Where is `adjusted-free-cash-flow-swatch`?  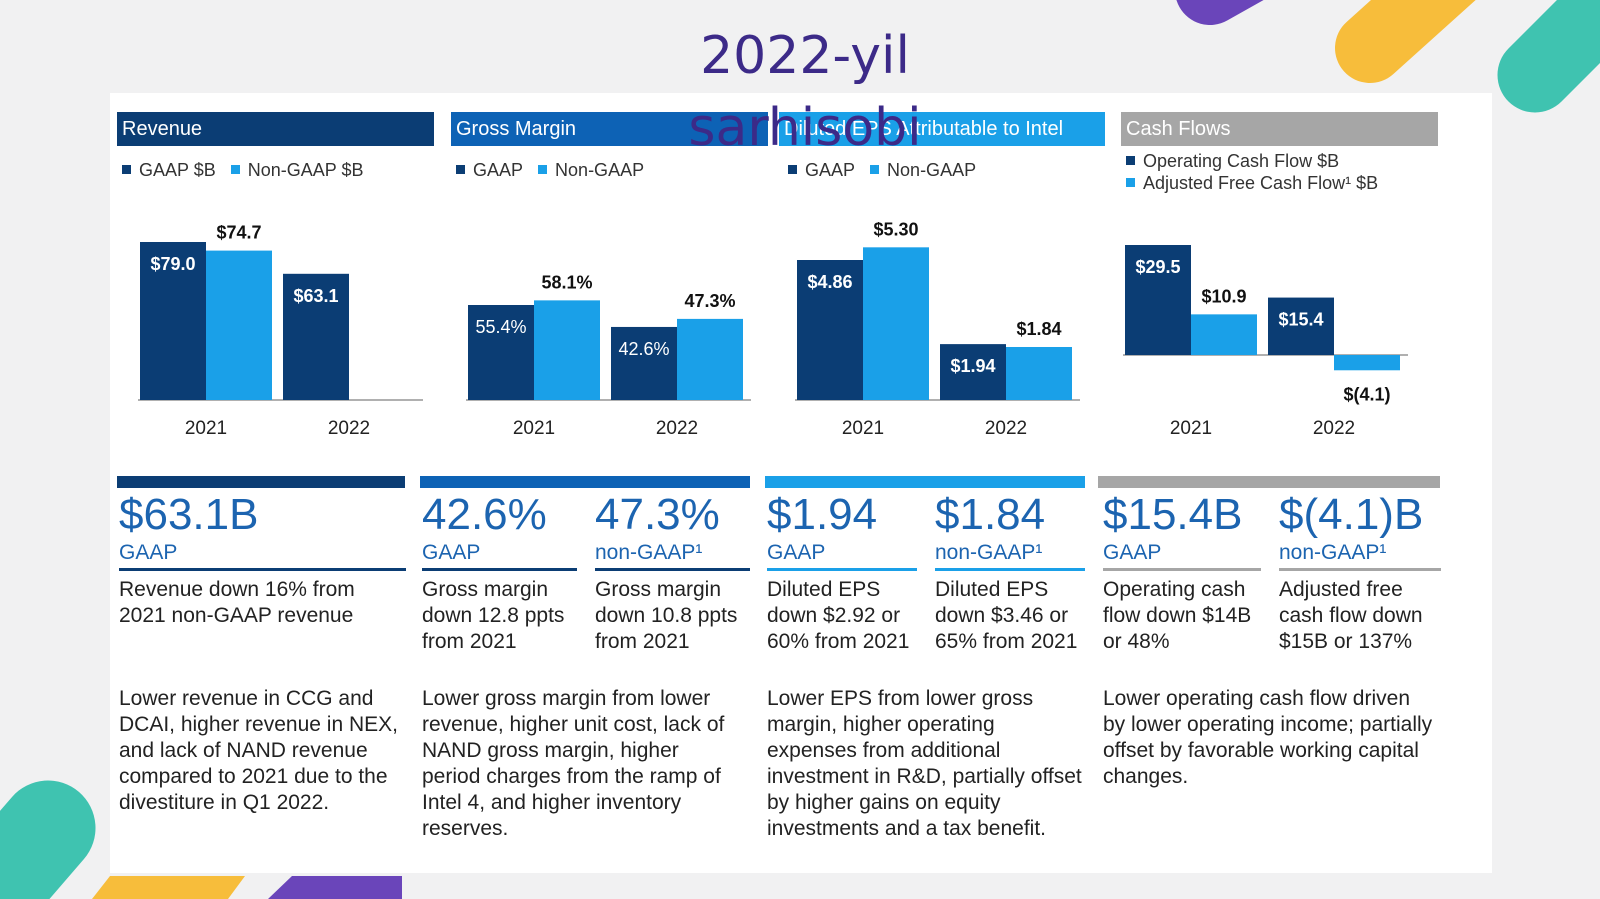 adjusted-free-cash-flow-swatch is located at coordinates (1130, 182).